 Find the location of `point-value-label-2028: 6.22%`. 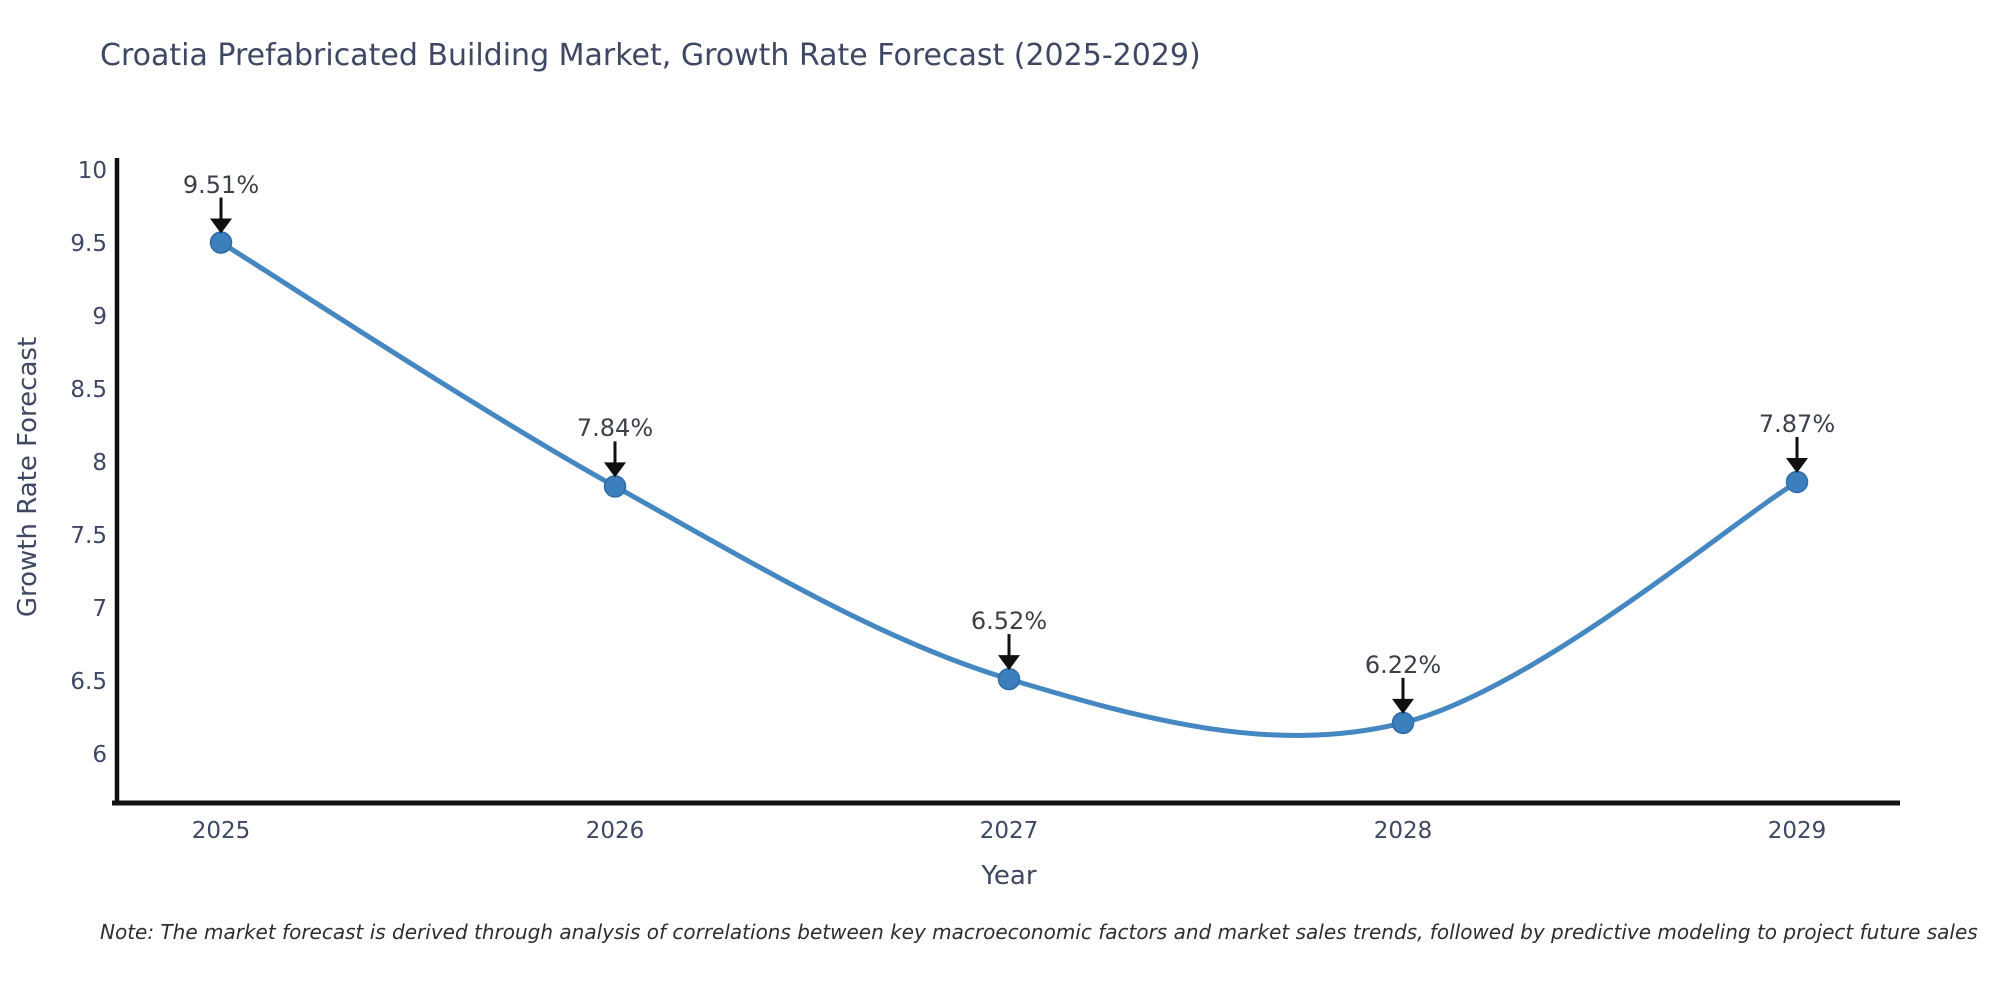

point-value-label-2028: 6.22% is located at coordinates (1403, 664).